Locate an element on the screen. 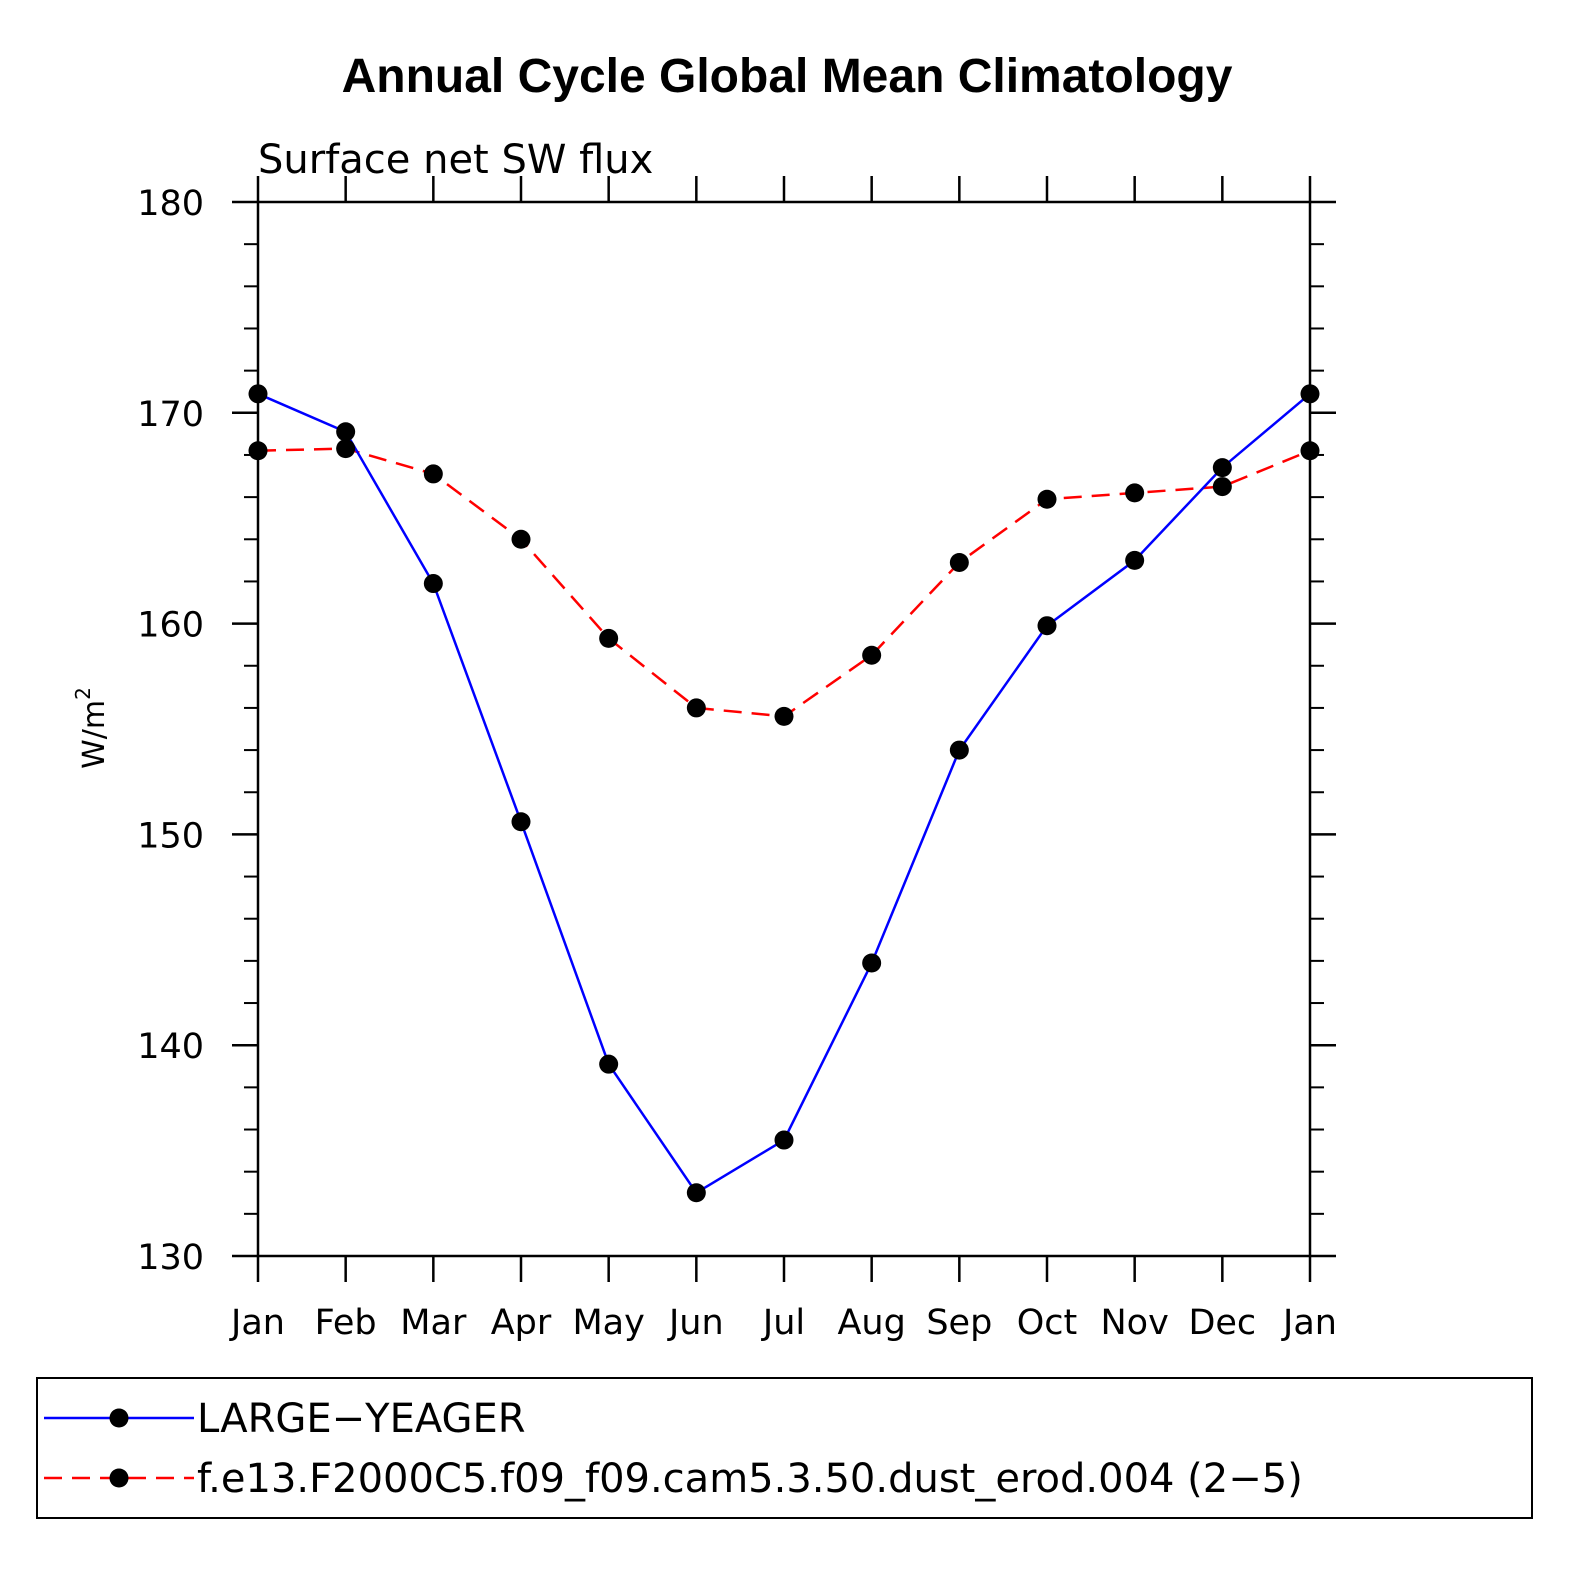 The width and height of the screenshot is (1574, 1574). legend-label-0: LARGE−YEAGER is located at coordinates (361, 1419).